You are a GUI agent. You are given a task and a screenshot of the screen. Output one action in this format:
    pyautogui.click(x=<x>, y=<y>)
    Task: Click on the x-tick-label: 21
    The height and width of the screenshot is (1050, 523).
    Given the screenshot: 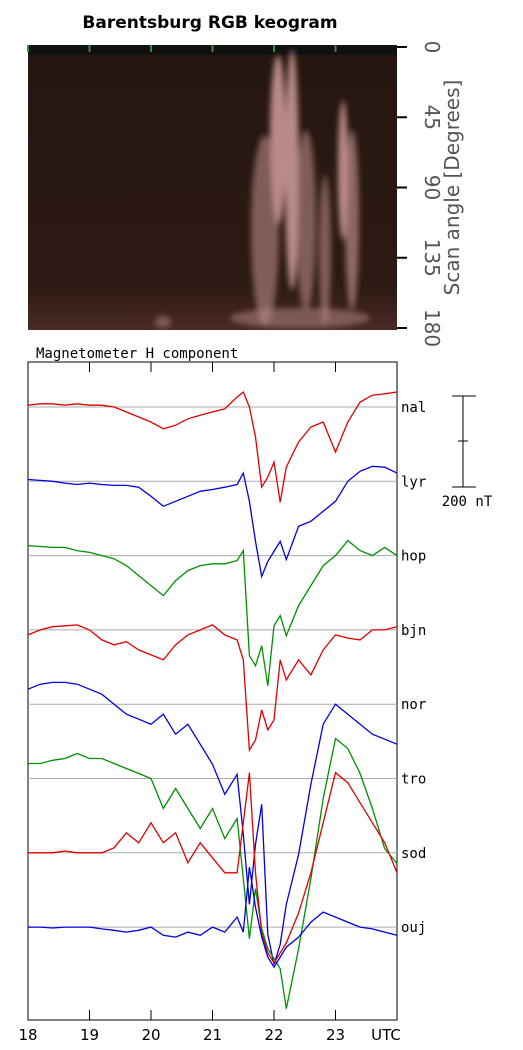 What is the action you would take?
    pyautogui.click(x=212, y=1035)
    